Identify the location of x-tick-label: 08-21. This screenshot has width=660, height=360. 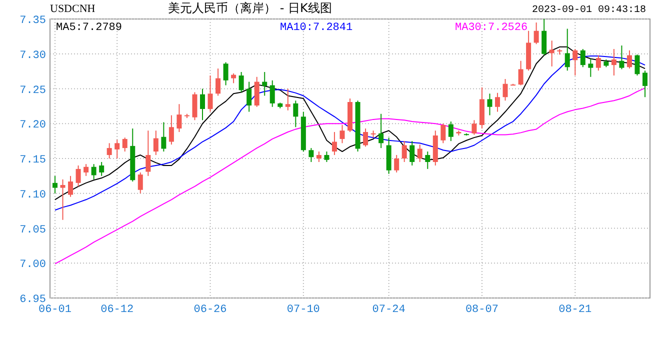
(575, 310).